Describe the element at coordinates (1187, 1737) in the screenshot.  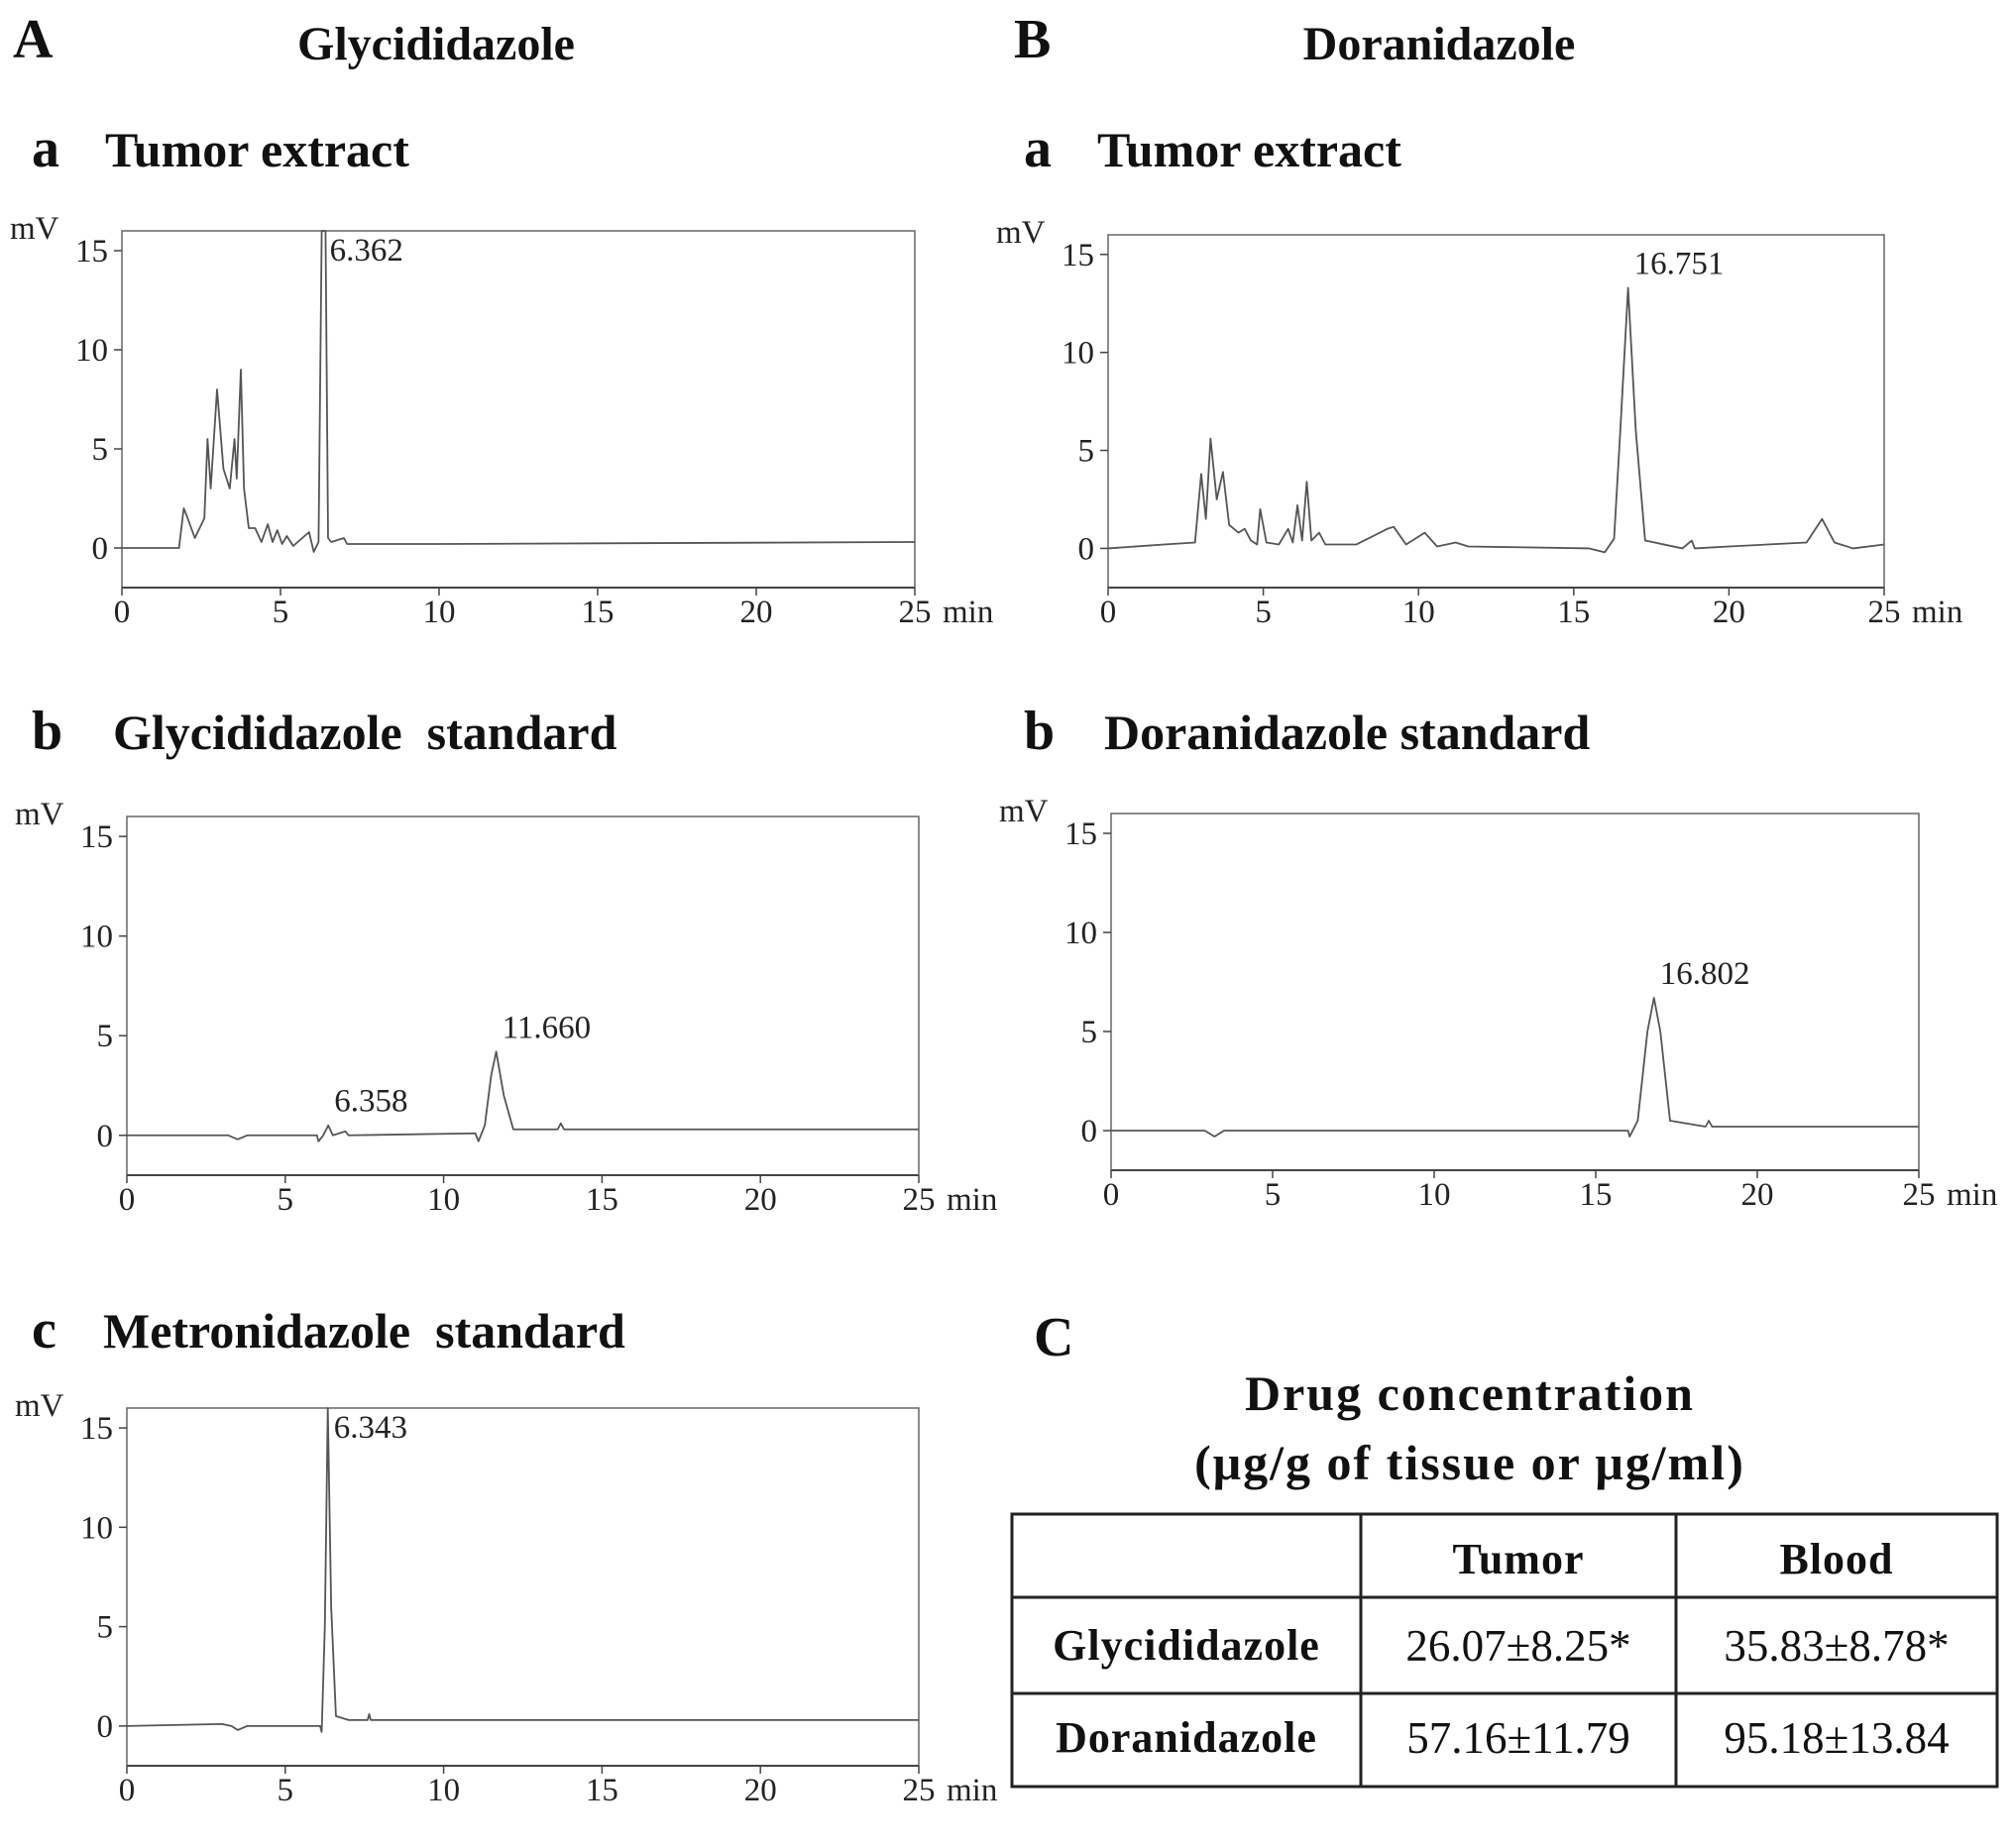
I see `row-label: Doranidazole` at that location.